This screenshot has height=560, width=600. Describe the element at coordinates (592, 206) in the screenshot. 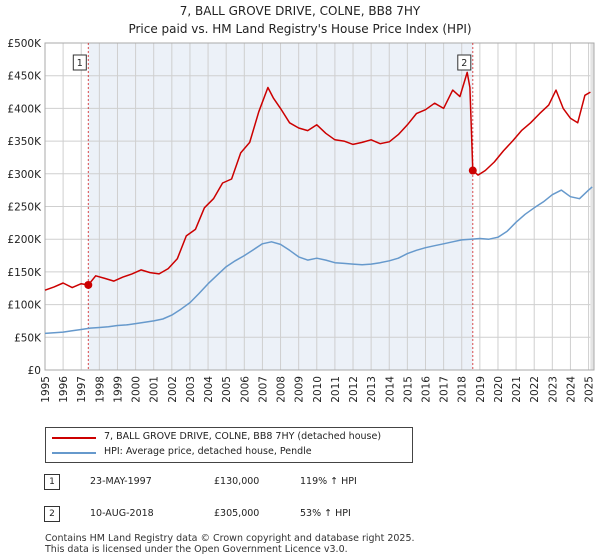

I see `future-region` at that location.